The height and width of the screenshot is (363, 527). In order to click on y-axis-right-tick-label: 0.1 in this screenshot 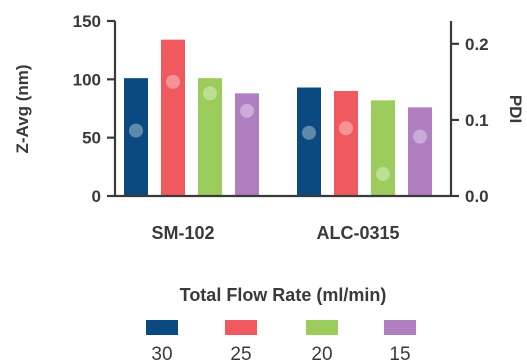, I will do `click(477, 120)`.